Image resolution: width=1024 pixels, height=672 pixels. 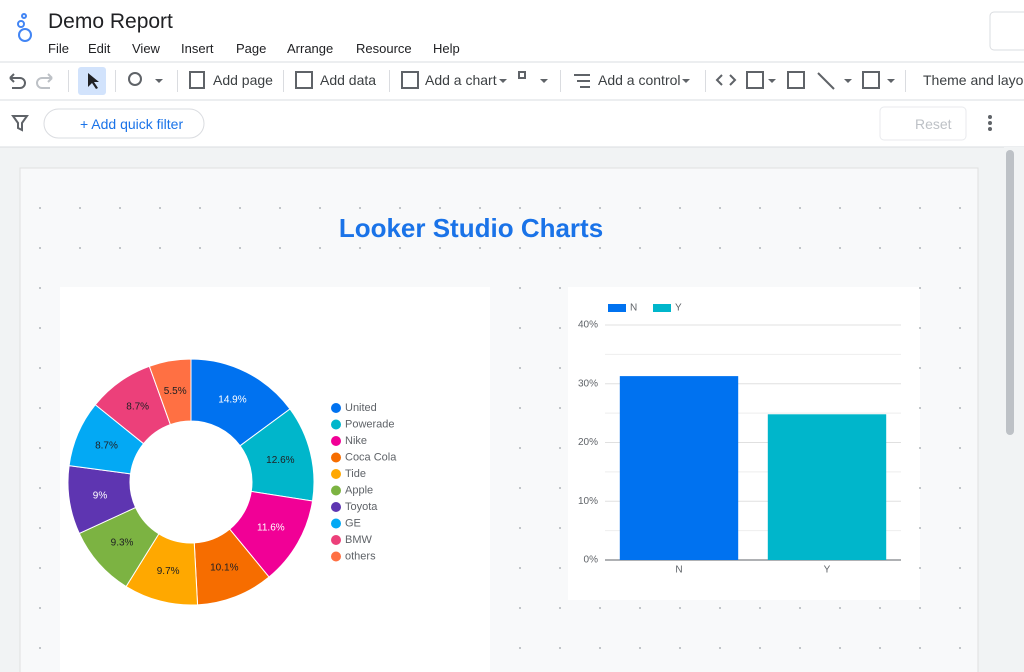 I want to click on logo, so click(x=24, y=27).